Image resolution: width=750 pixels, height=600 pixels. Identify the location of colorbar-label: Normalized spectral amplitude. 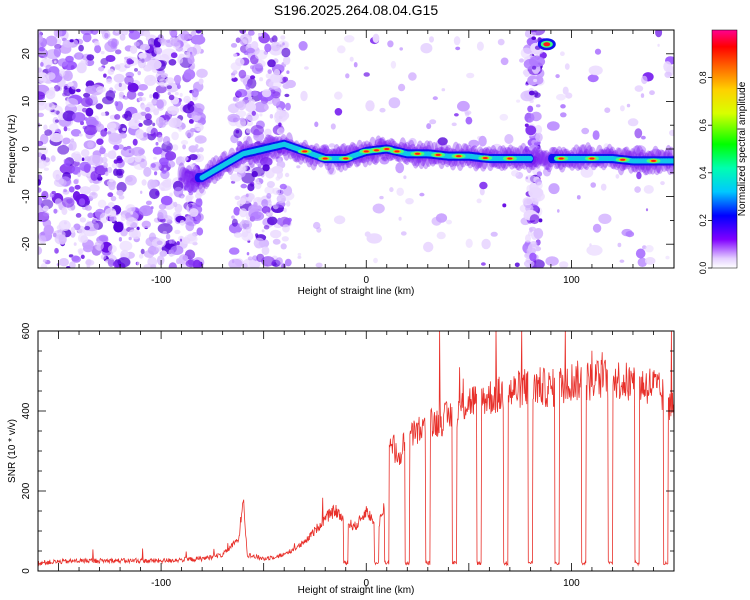
(742, 148).